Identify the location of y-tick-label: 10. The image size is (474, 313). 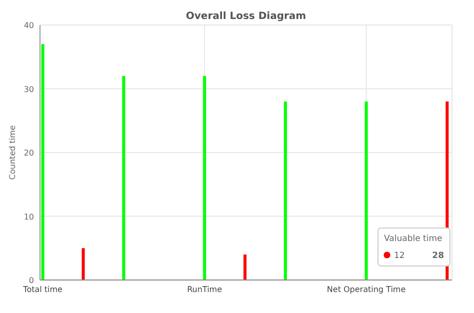
(29, 217).